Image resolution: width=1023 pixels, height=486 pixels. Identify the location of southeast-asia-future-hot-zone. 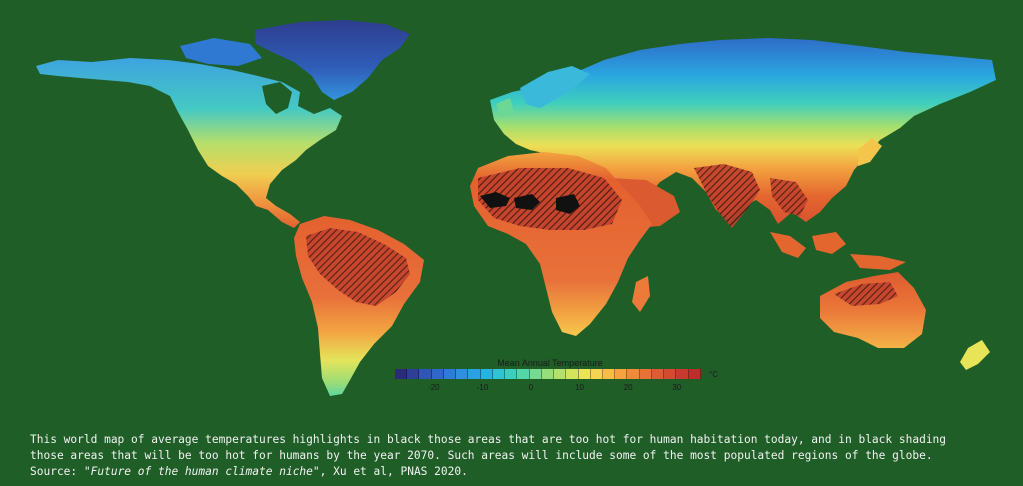
(789, 197).